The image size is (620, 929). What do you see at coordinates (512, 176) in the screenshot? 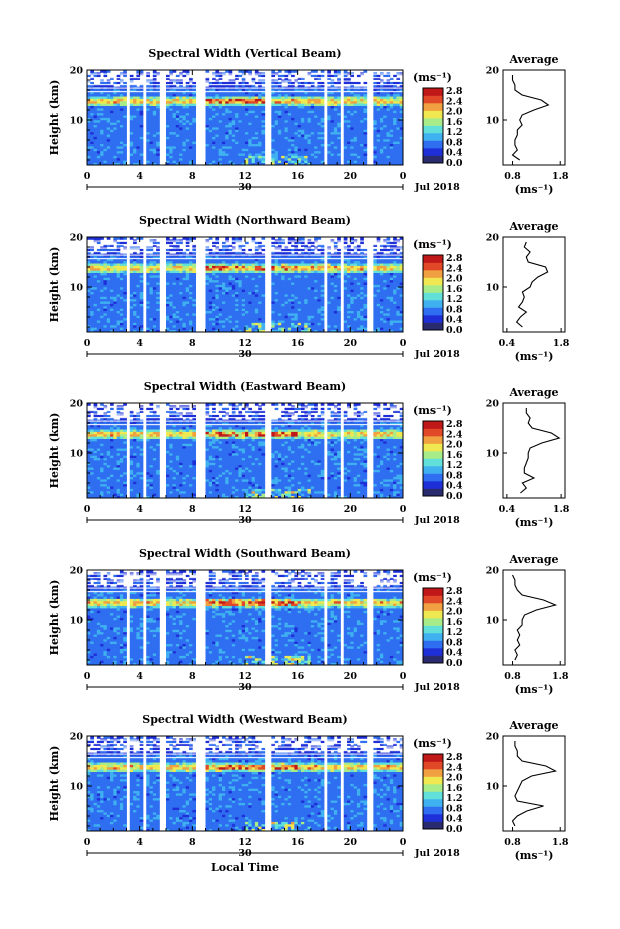
I see `average-x-tick-label: 0.8` at bounding box center [512, 176].